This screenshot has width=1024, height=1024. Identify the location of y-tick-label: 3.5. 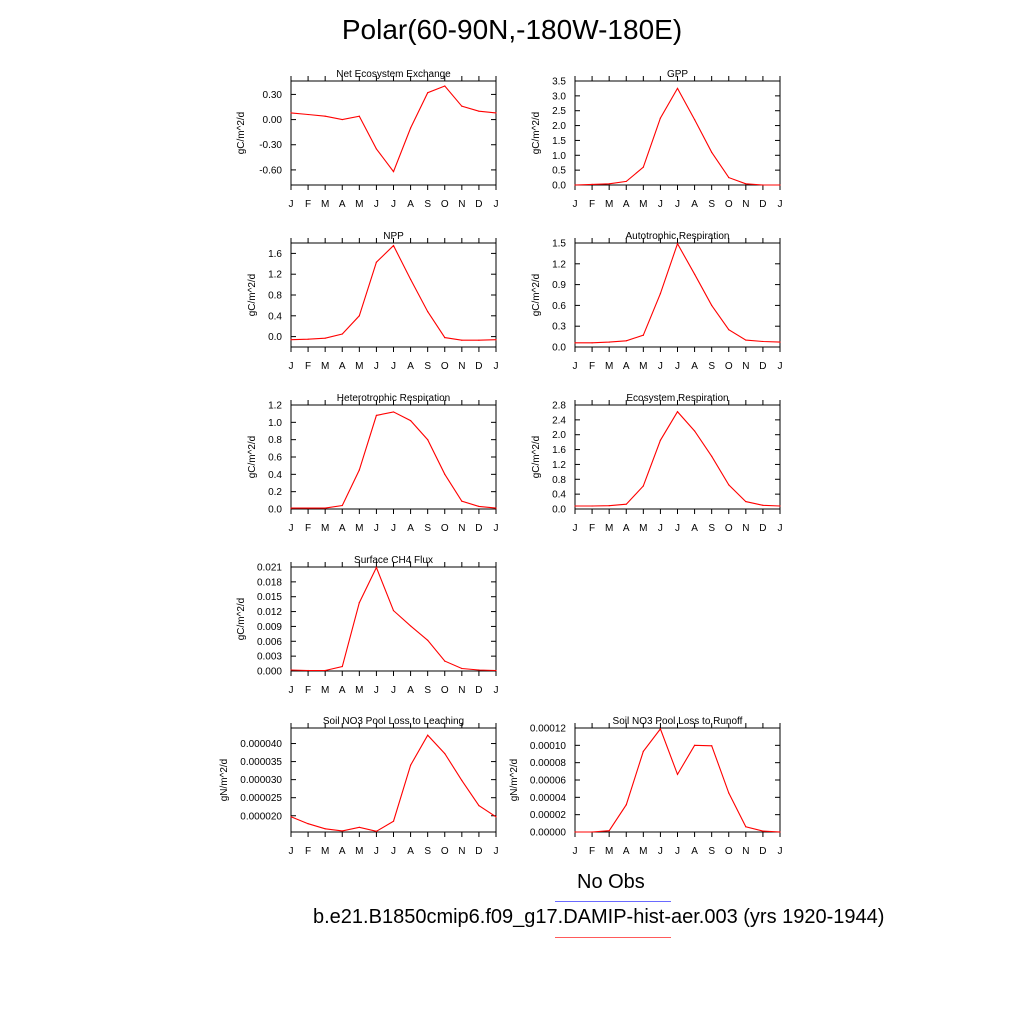
(559, 82).